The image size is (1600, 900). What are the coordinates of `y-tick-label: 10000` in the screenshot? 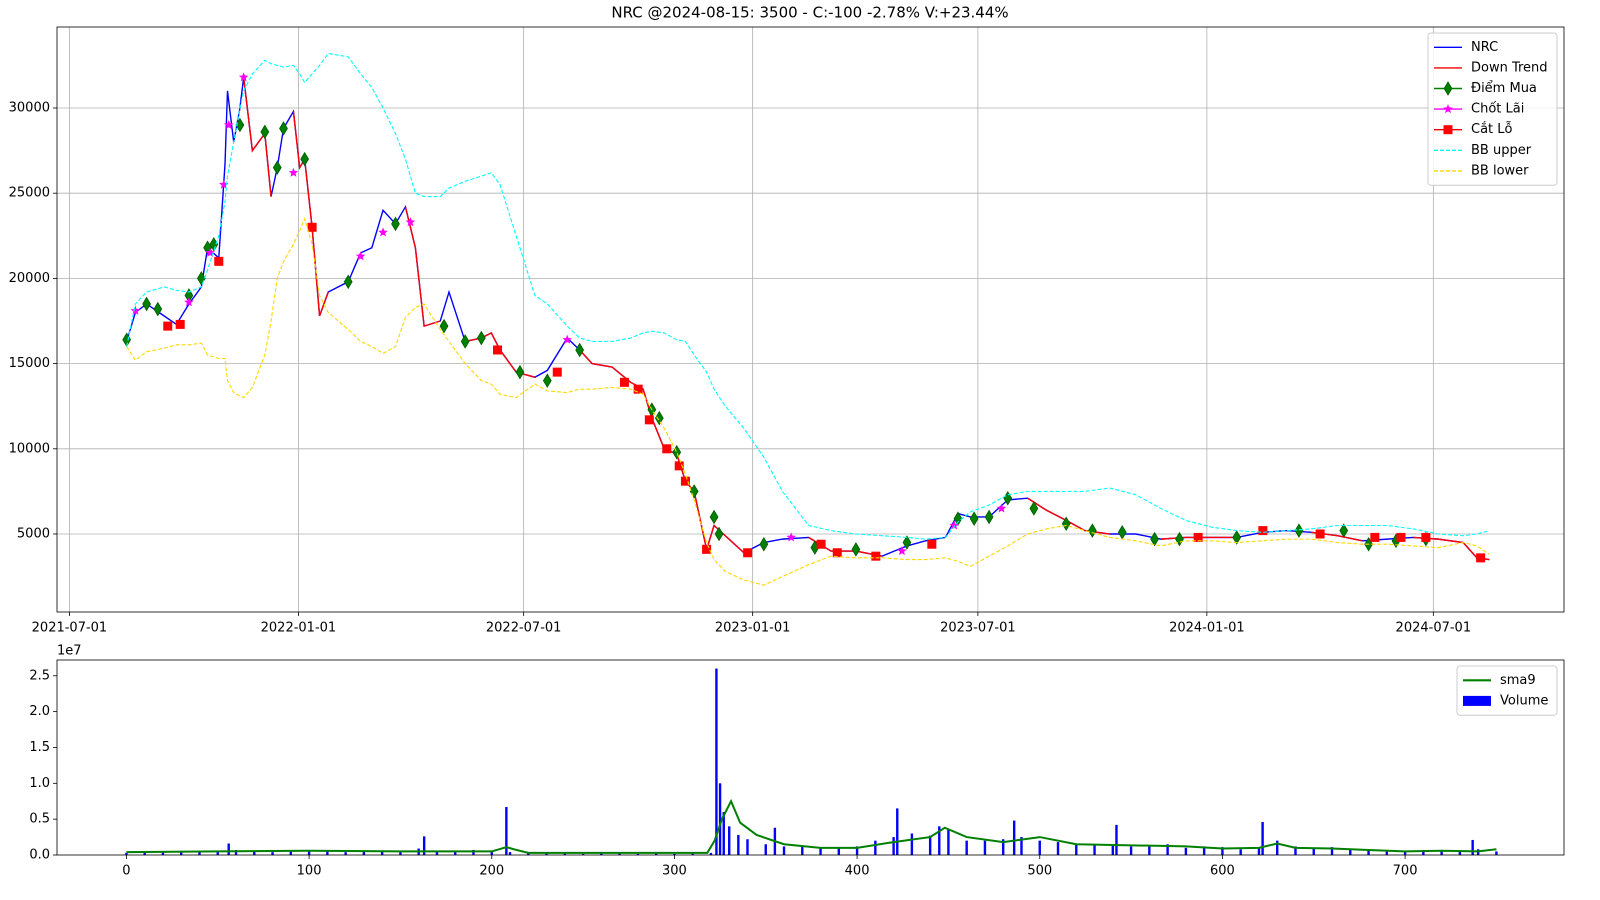 It's located at (29, 448).